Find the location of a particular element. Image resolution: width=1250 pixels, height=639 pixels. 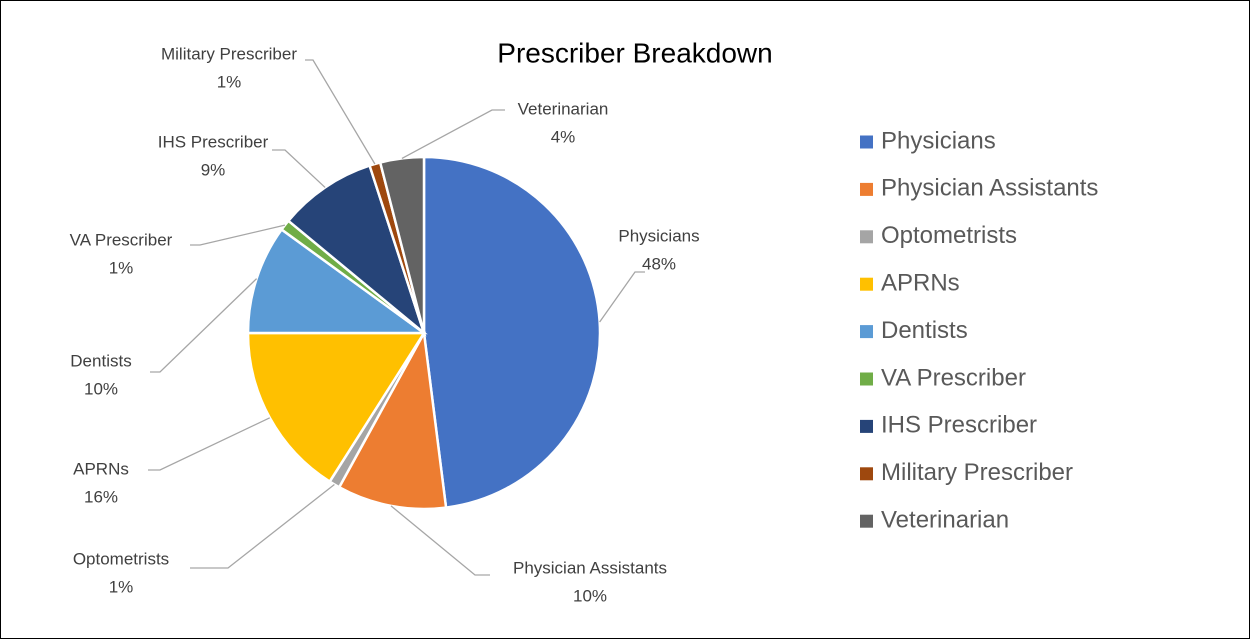

legend-label: APRNs is located at coordinates (920, 283).